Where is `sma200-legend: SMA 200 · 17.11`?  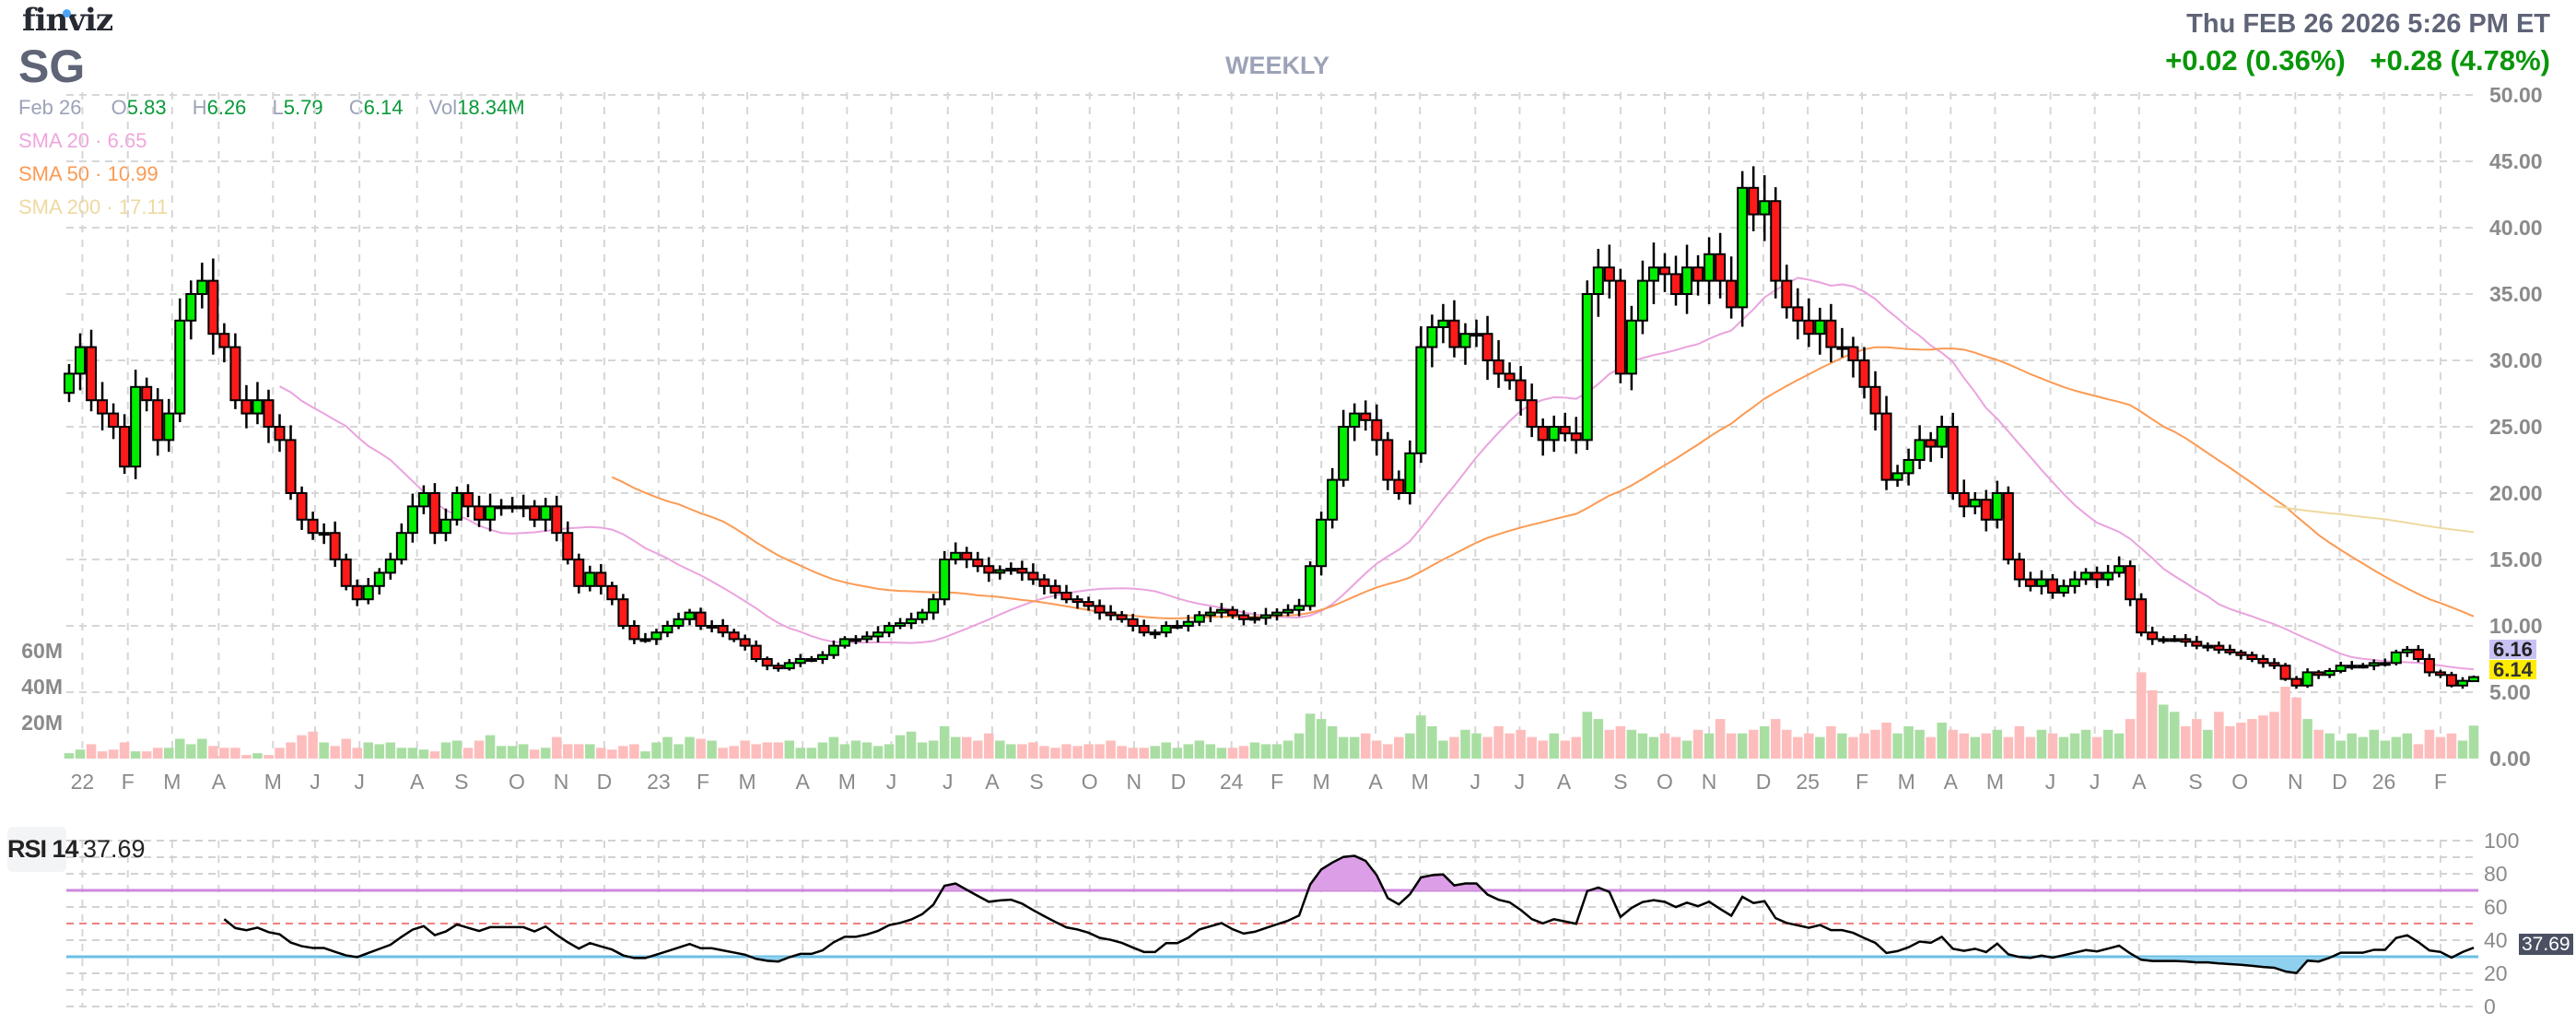
sma200-legend: SMA 200 · 17.11 is located at coordinates (93, 206).